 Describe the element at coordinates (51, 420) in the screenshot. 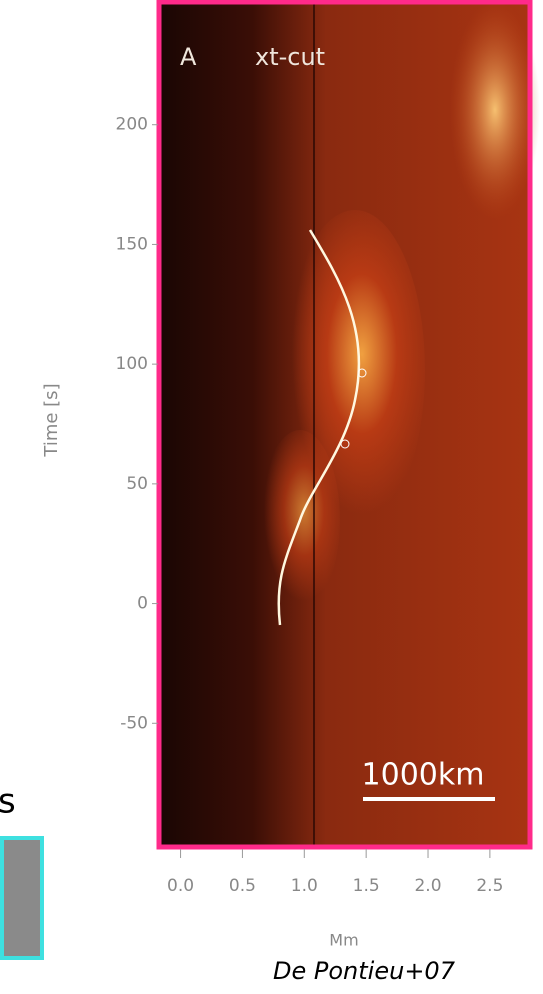

I see `y-axis-label: Time [s]` at that location.